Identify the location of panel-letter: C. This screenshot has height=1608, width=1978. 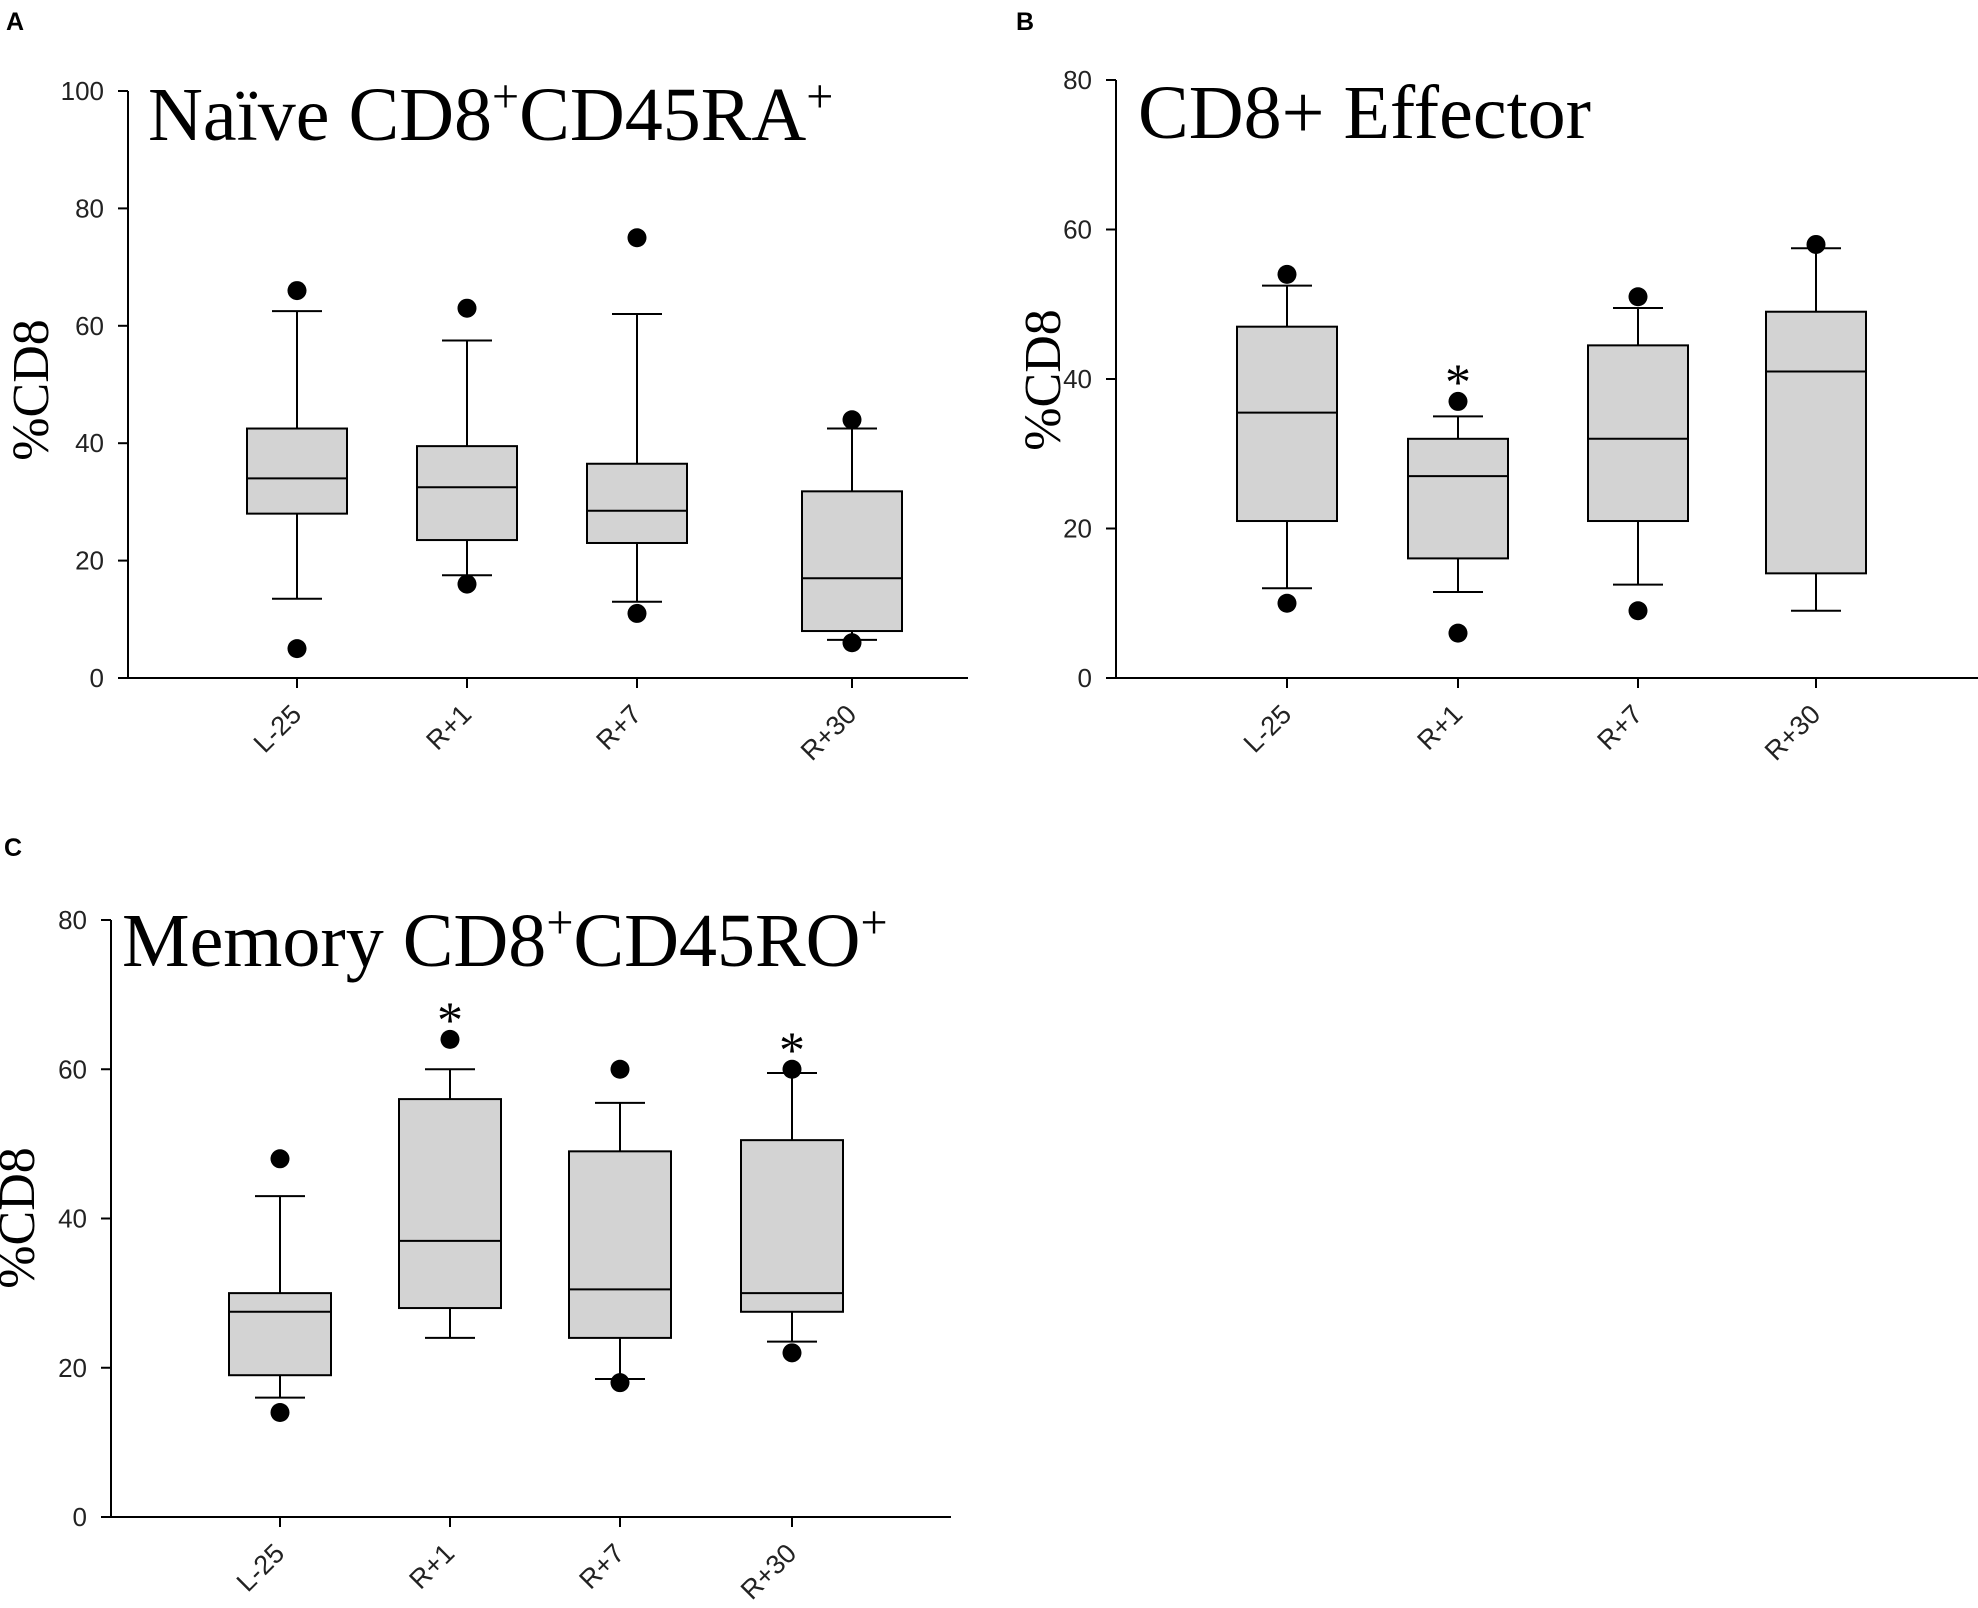
(13, 848).